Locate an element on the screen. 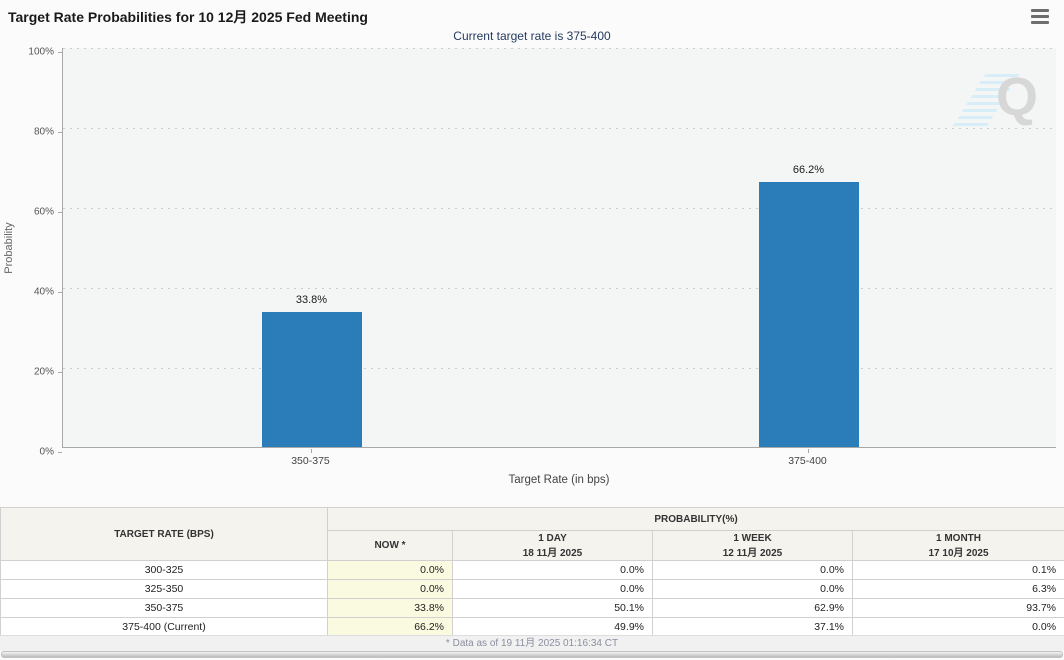 This screenshot has height=660, width=1064. y-axis: 0% 20% 40% 60% 80% 100% is located at coordinates (31, 252).